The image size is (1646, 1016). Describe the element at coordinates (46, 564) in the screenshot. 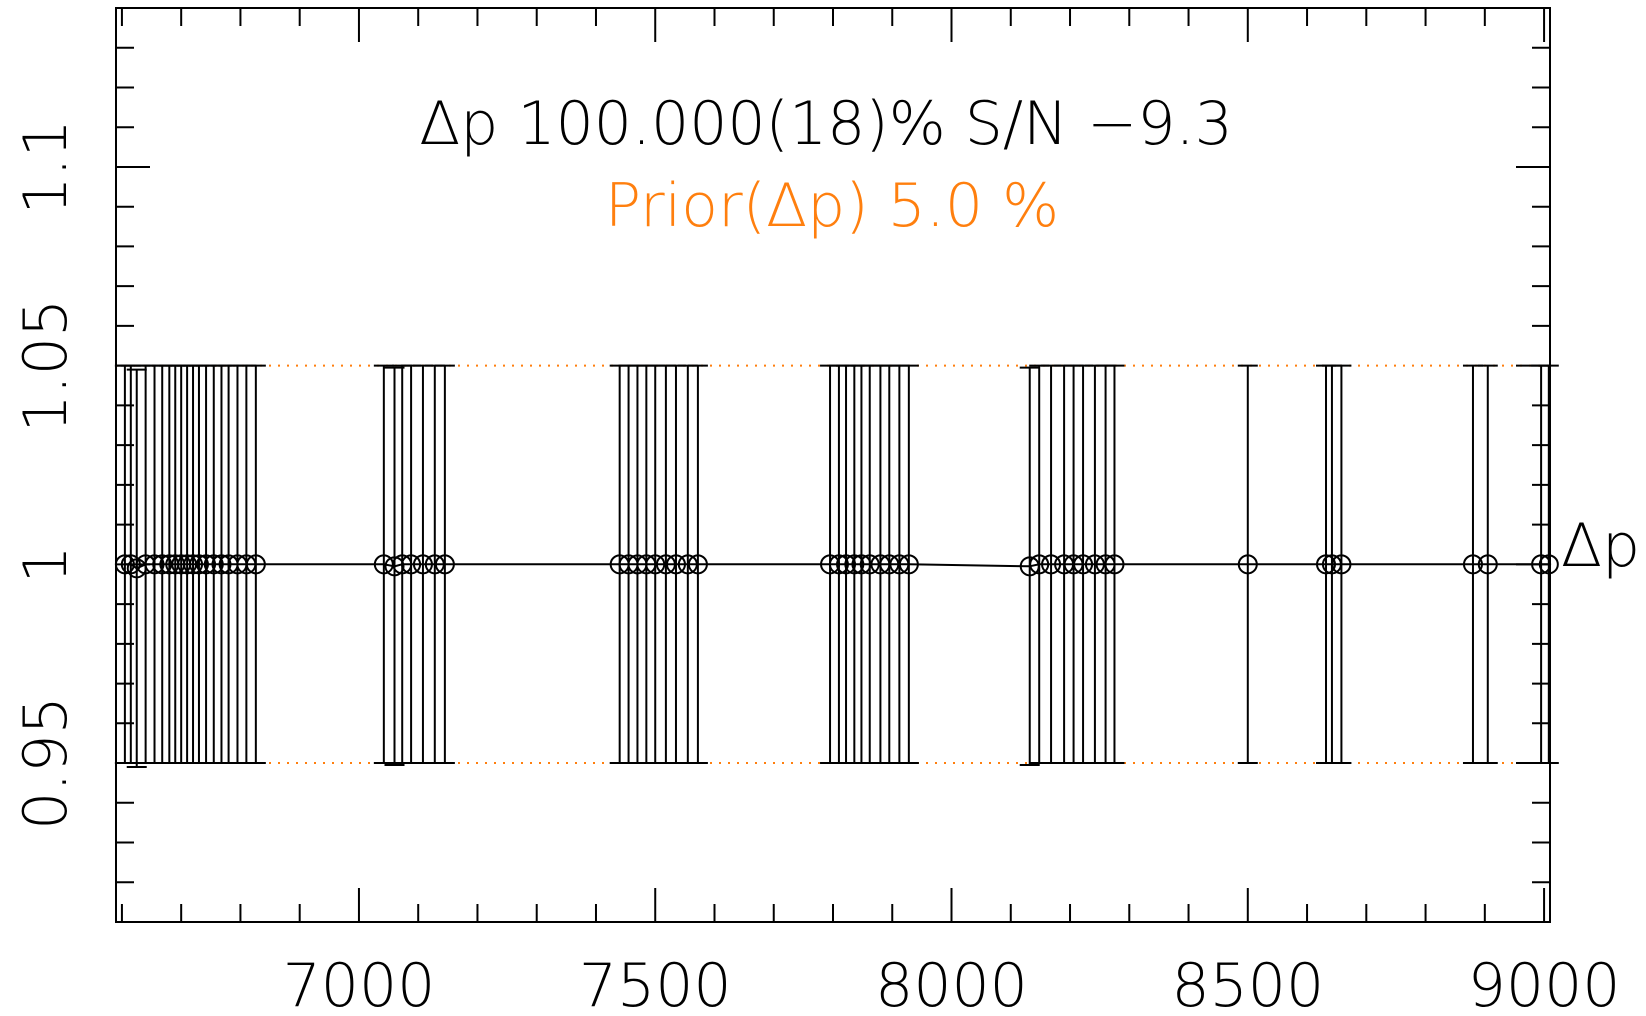

I see `y-tick-label: 1` at that location.